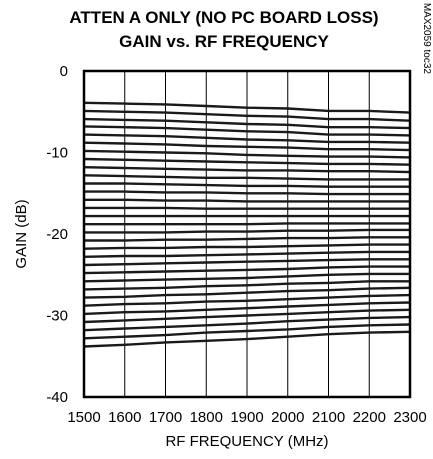 The width and height of the screenshot is (433, 459). I want to click on y-axis-tick-labels: 0 -10 -20 -30 -40, so click(57, 234).